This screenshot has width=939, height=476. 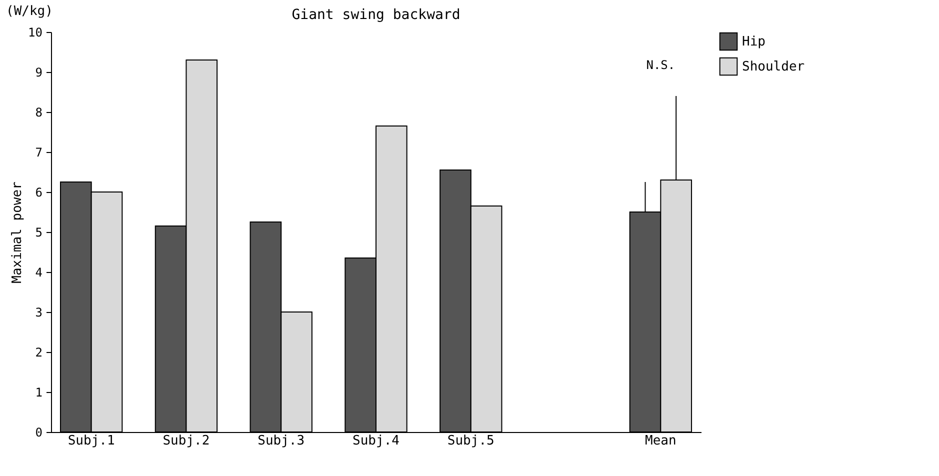 What do you see at coordinates (38, 113) in the screenshot?
I see `y-tick-label: 8` at bounding box center [38, 113].